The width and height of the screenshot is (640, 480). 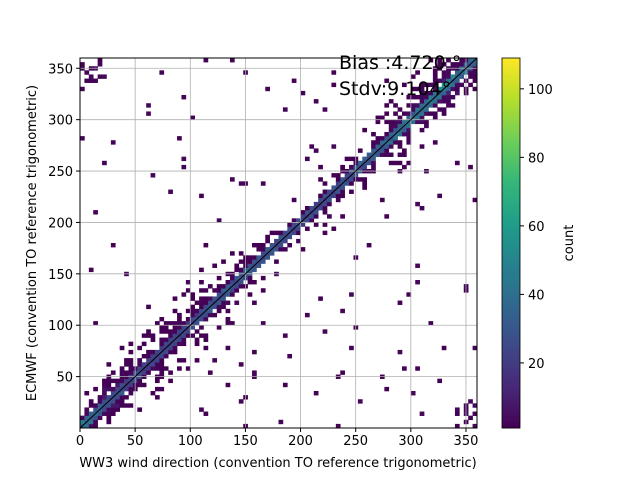 I want to click on y-tick-label: 200, so click(x=60, y=223).